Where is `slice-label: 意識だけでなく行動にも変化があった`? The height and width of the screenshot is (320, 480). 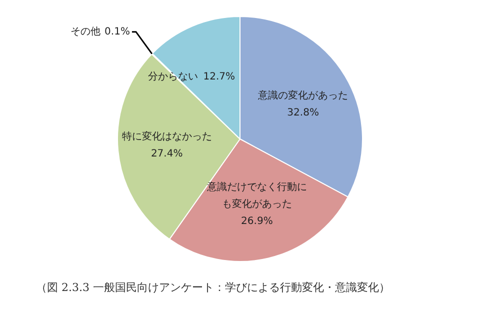
slice-label: 意識だけでなく行動にも変化があった is located at coordinates (256, 195).